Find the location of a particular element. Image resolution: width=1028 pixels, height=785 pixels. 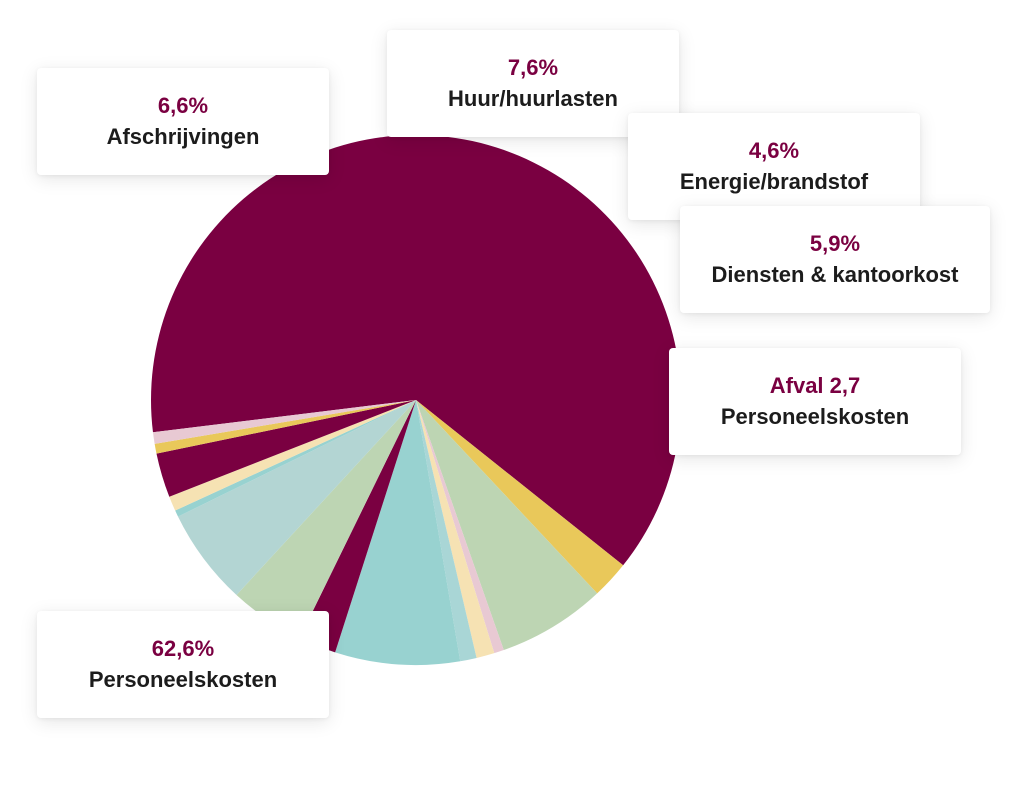

slice-label-name: Energie/brandstof is located at coordinates (774, 181).